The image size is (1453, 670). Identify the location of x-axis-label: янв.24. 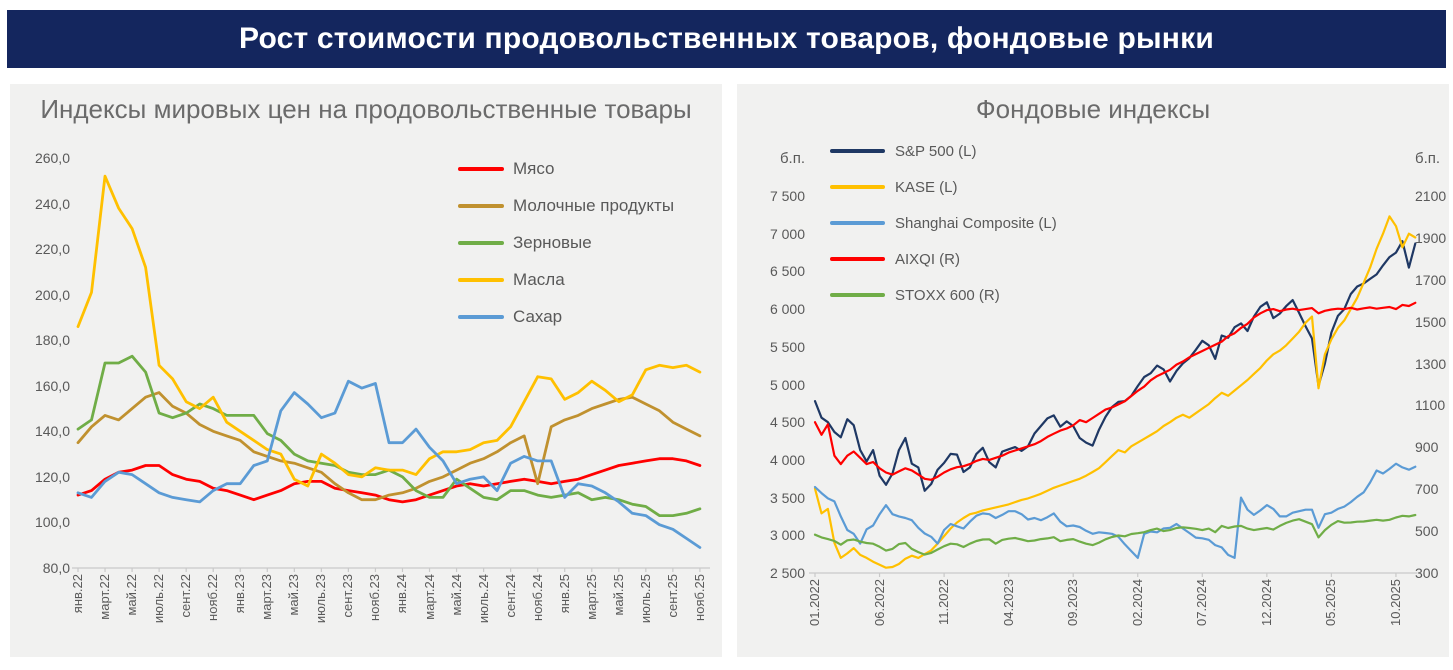
(402, 594).